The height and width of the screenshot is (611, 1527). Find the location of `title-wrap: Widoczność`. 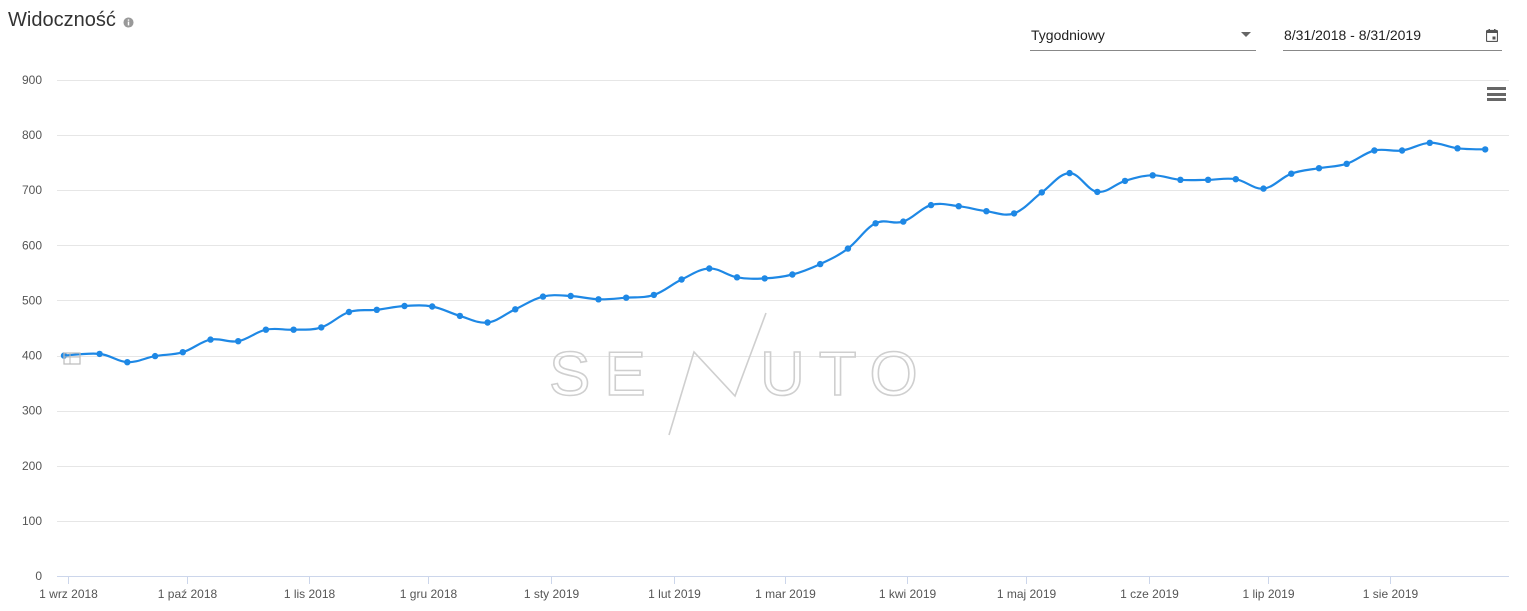

title-wrap: Widoczność is located at coordinates (71, 20).